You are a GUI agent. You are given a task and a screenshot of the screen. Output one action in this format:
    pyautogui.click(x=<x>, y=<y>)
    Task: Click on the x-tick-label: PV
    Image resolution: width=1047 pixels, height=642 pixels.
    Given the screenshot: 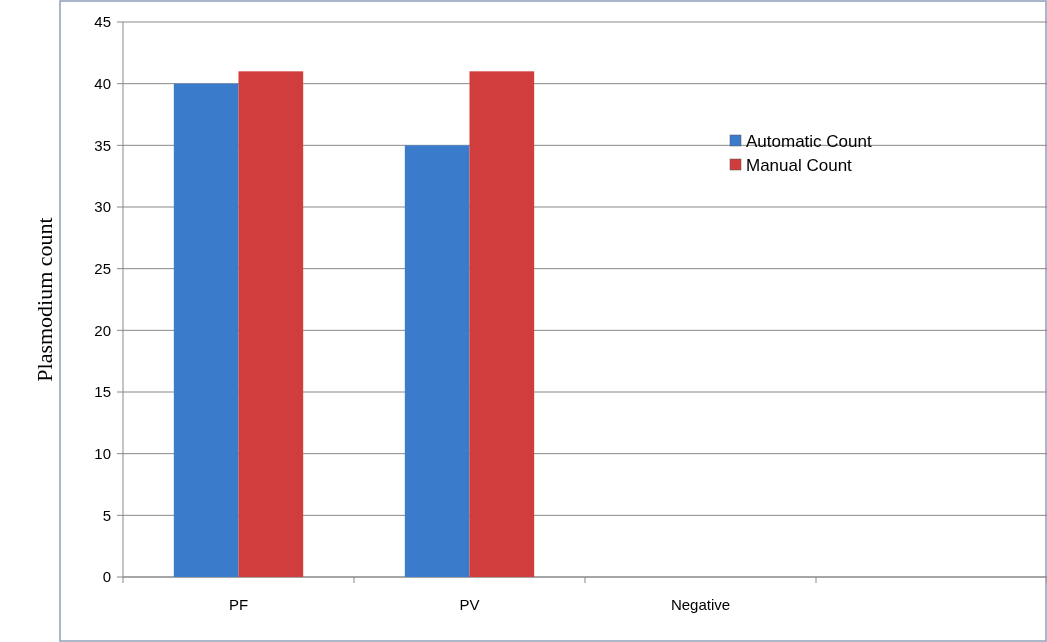 What is the action you would take?
    pyautogui.click(x=469, y=604)
    